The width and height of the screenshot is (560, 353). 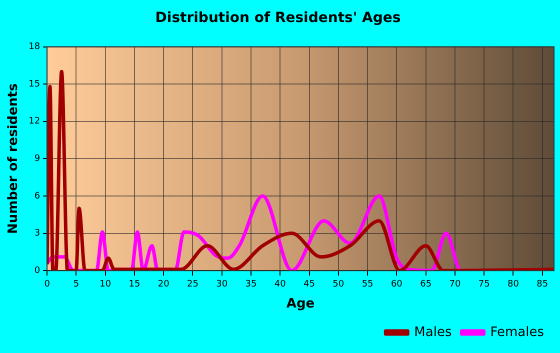 What do you see at coordinates (37, 159) in the screenshot?
I see `y-tick-label: 9` at bounding box center [37, 159].